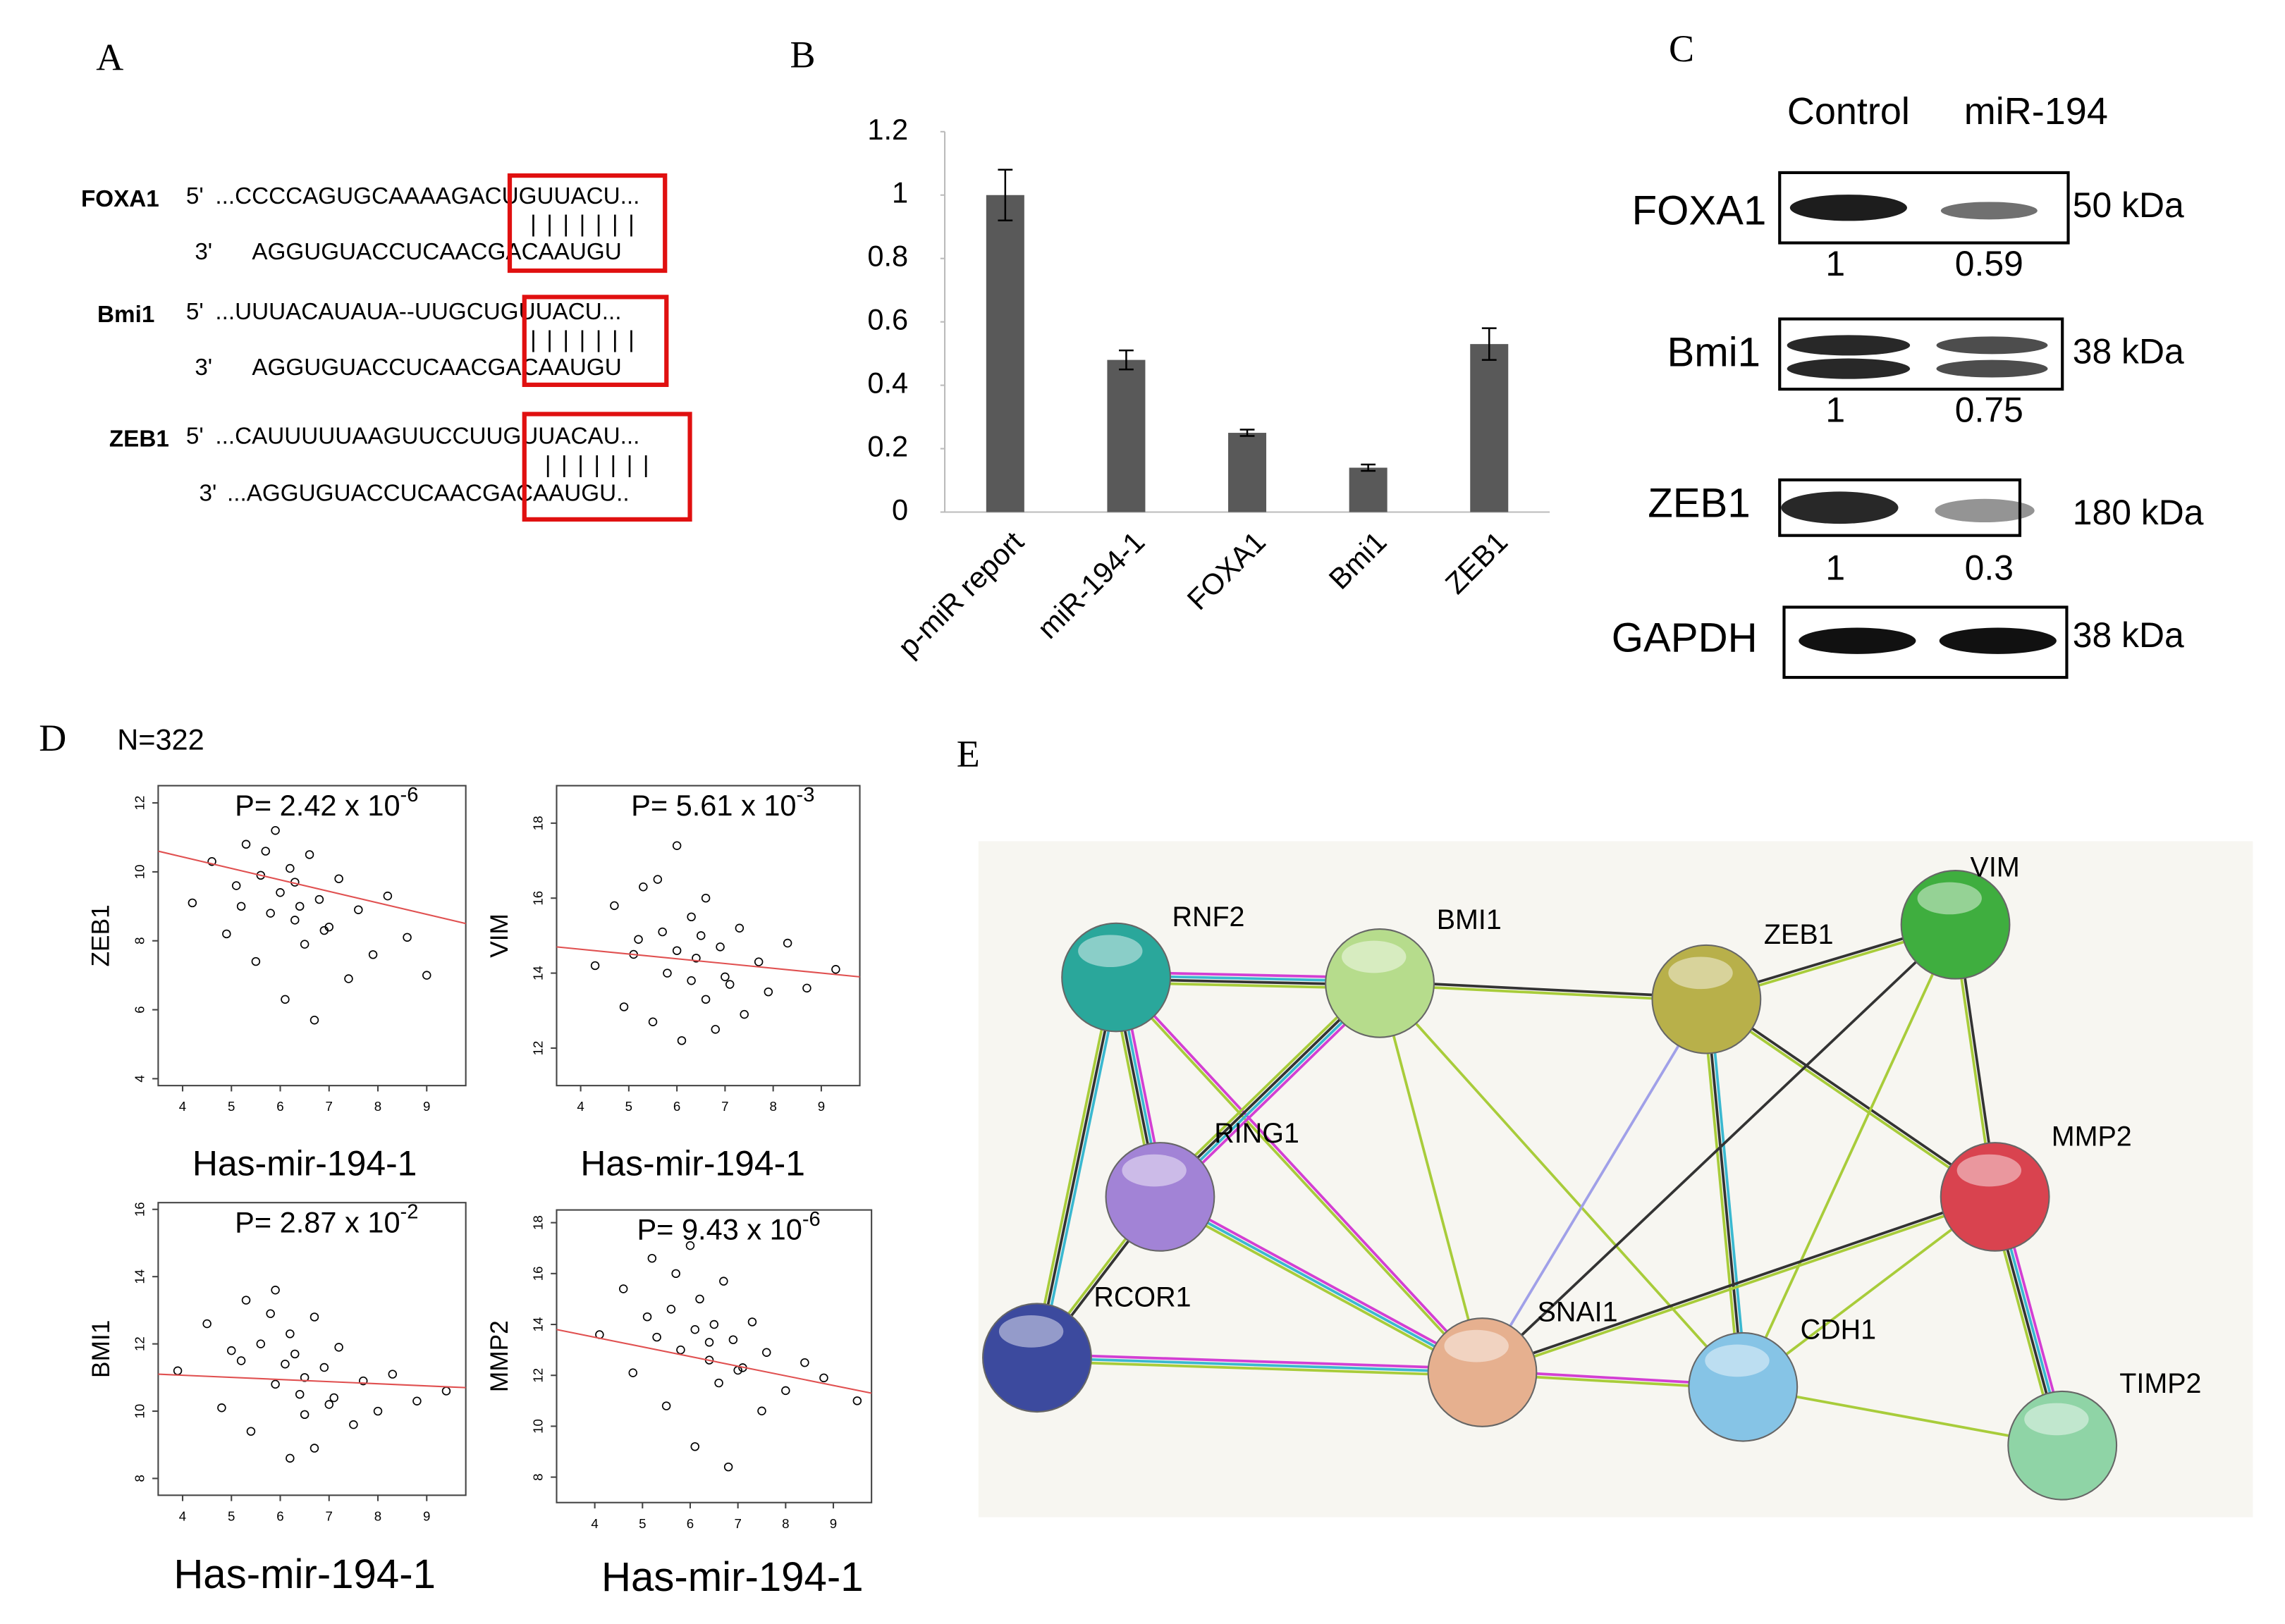 Image resolution: width=2285 pixels, height=1624 pixels. I want to click on node-label: RNF2, so click(1208, 918).